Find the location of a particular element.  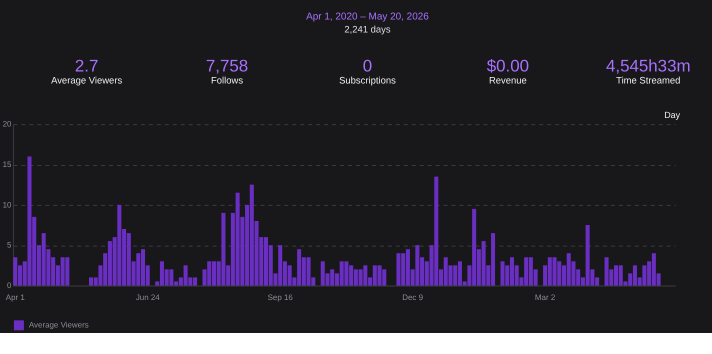

x-tick-label: Apr 1 is located at coordinates (16, 297).